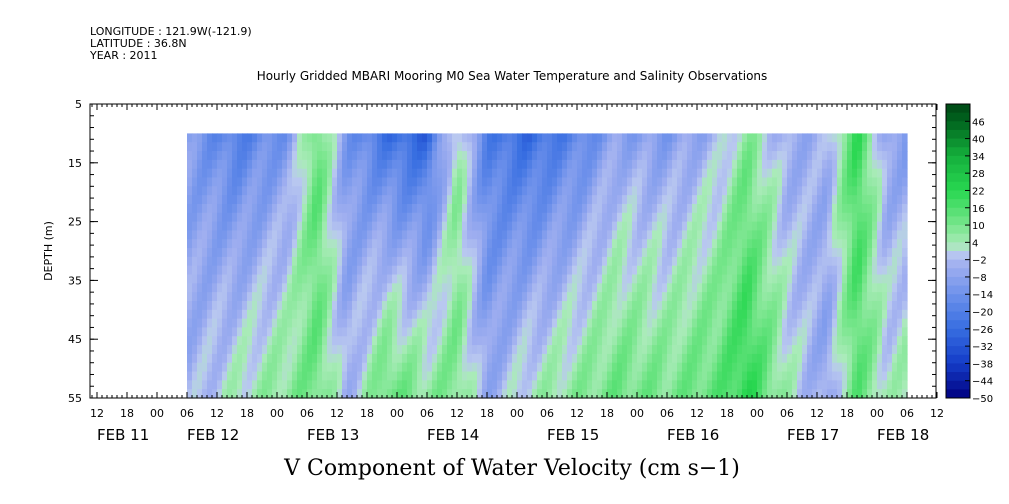  I want to click on colorbar-band, so click(958, 212).